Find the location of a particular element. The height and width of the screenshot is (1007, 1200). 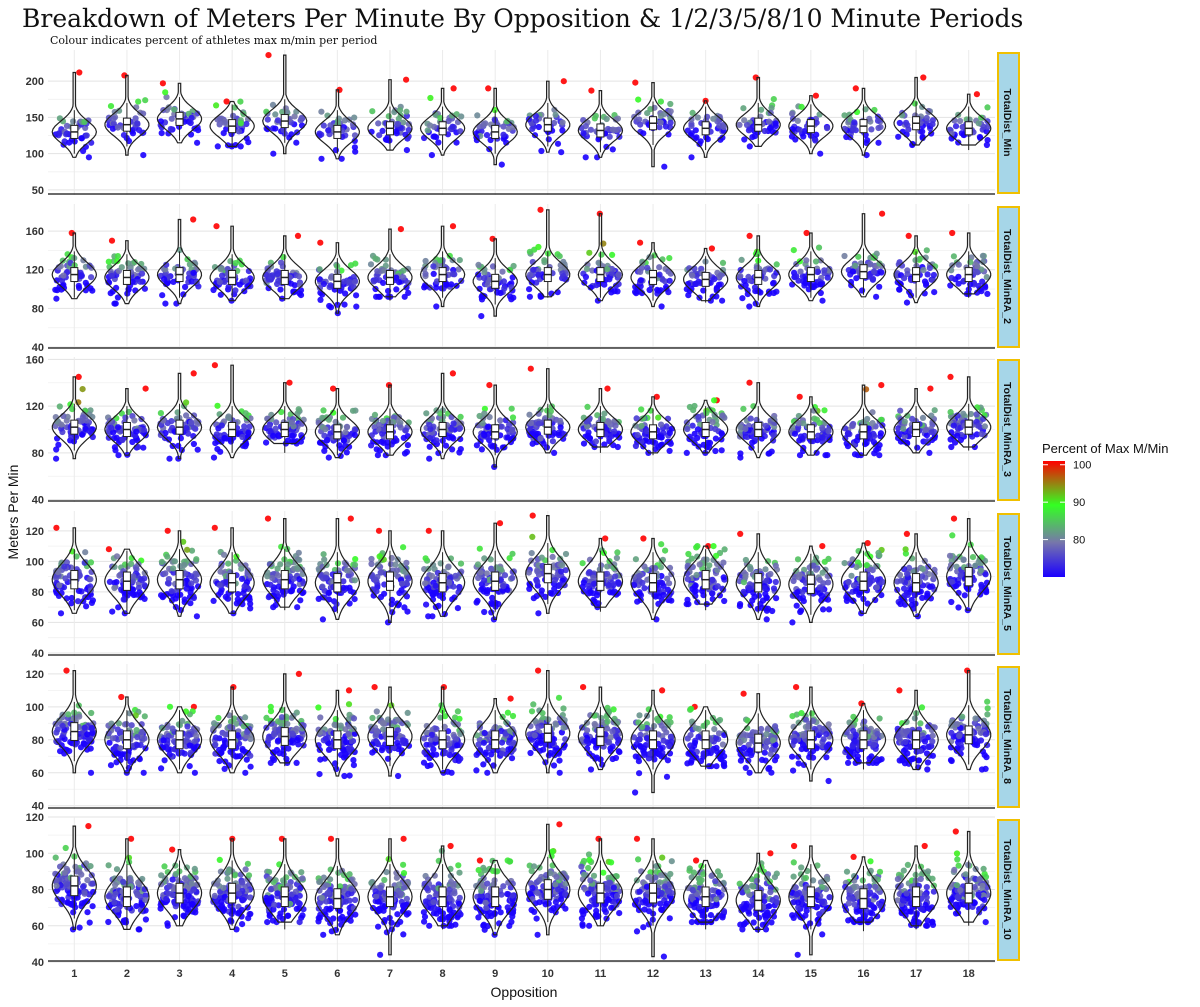

y-tick-label: 100 is located at coordinates (35, 708).